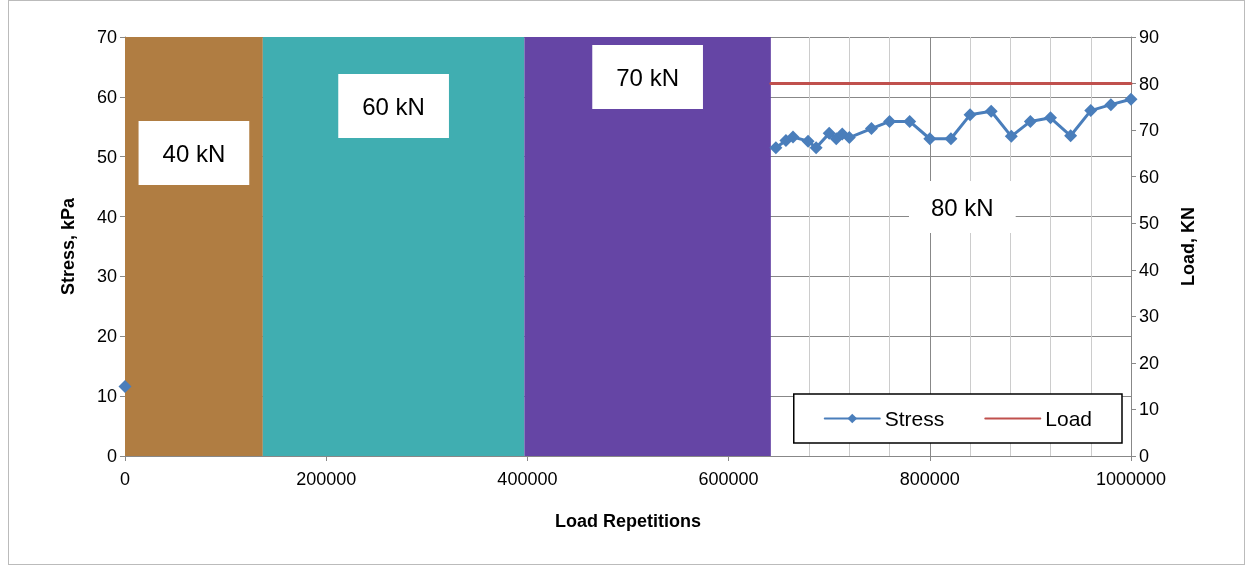 The height and width of the screenshot is (569, 1253). I want to click on y-tick-label: 70, so click(106, 37).